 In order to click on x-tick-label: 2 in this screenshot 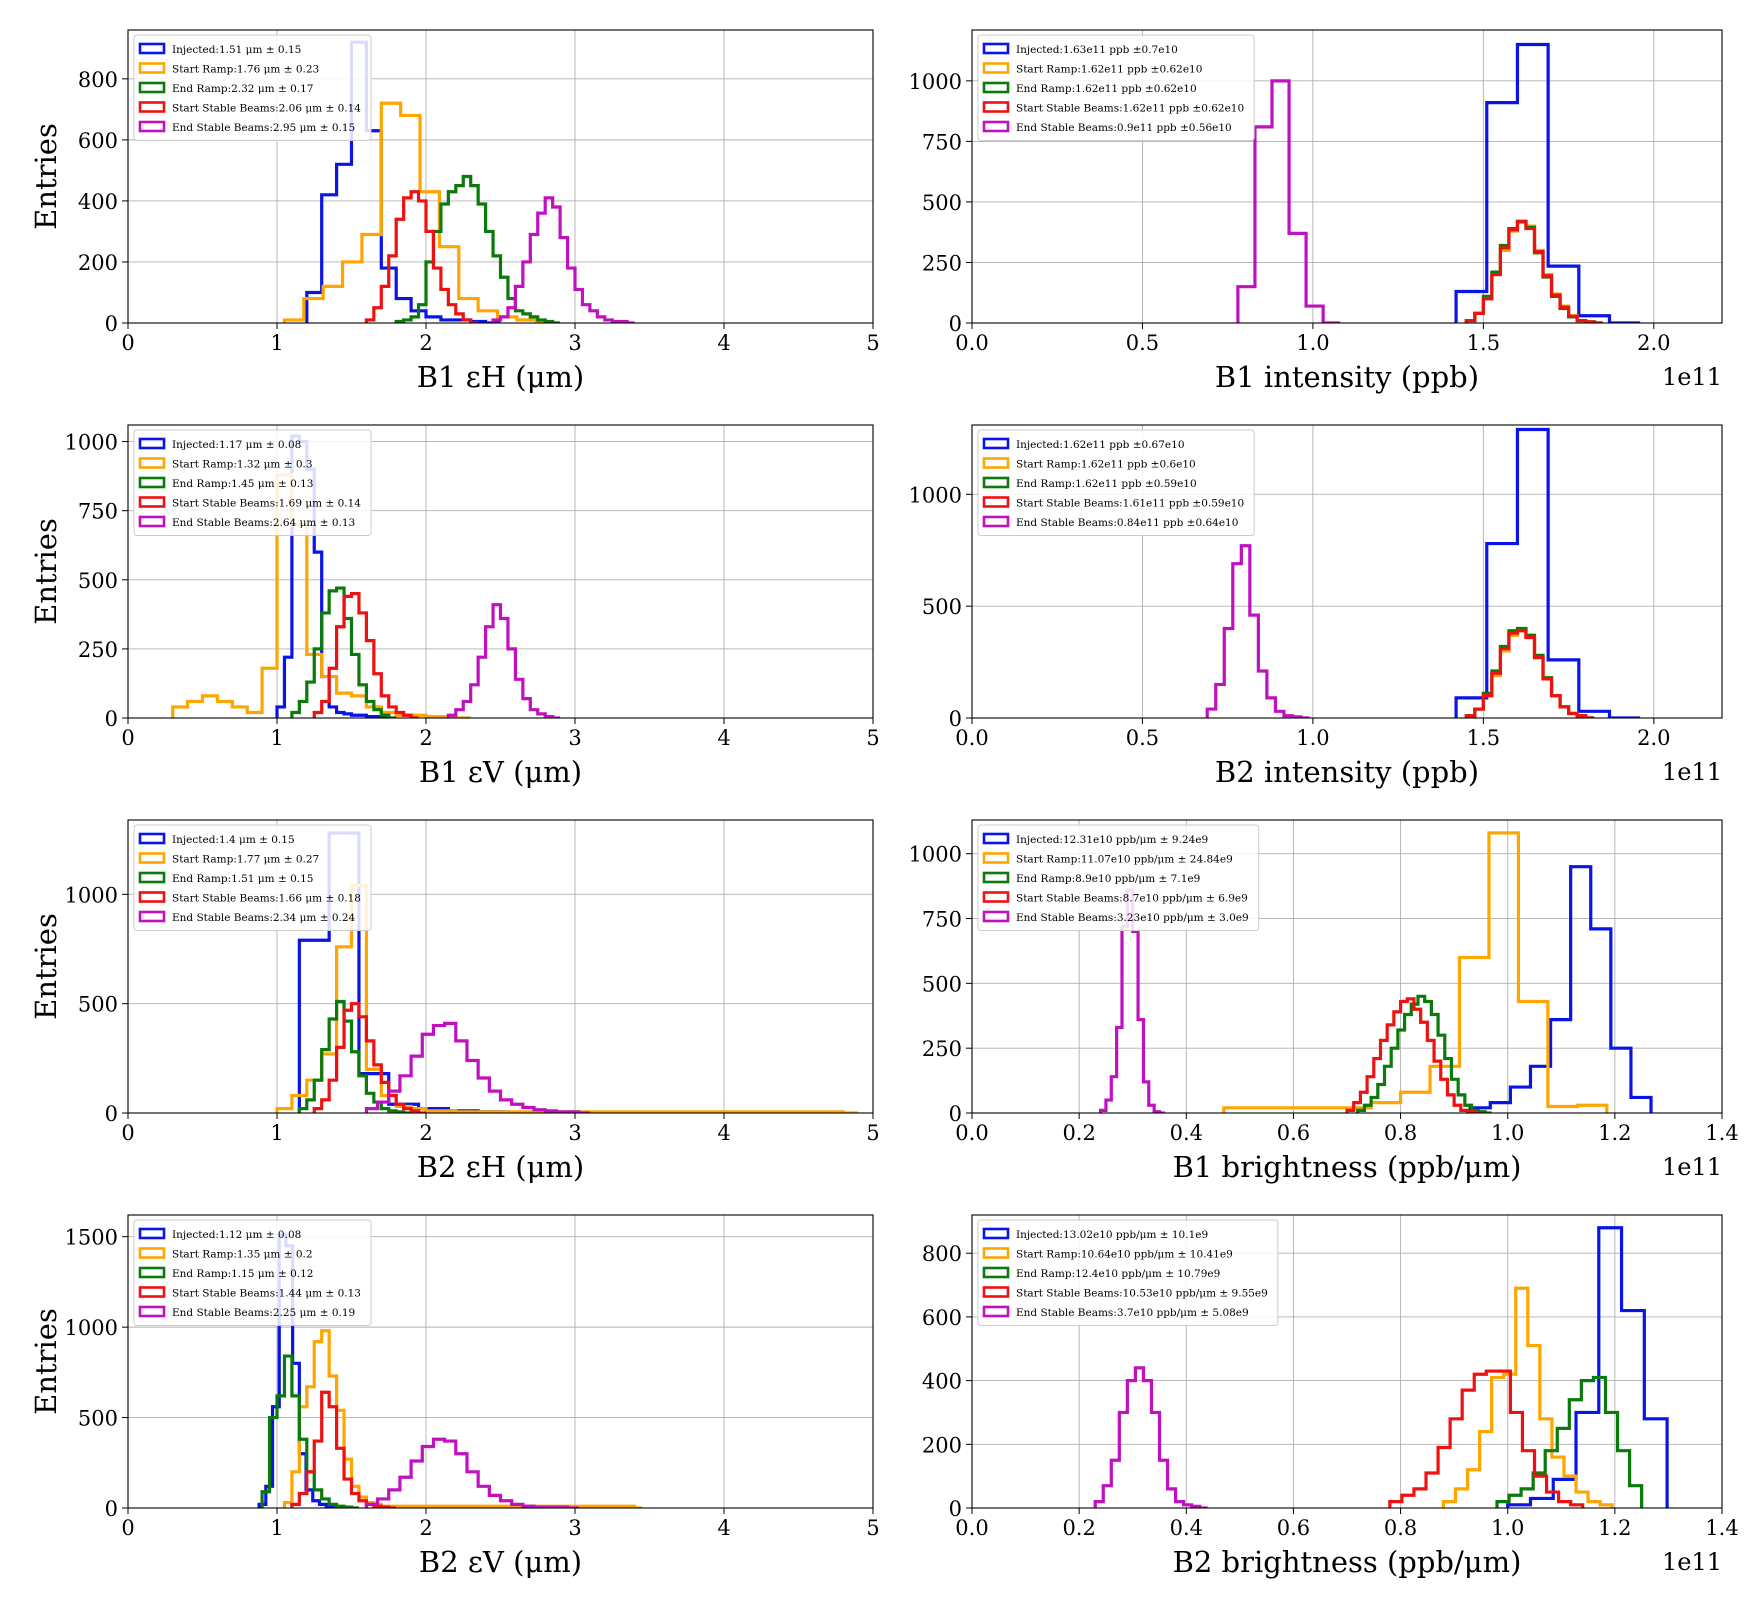, I will do `click(425, 343)`.